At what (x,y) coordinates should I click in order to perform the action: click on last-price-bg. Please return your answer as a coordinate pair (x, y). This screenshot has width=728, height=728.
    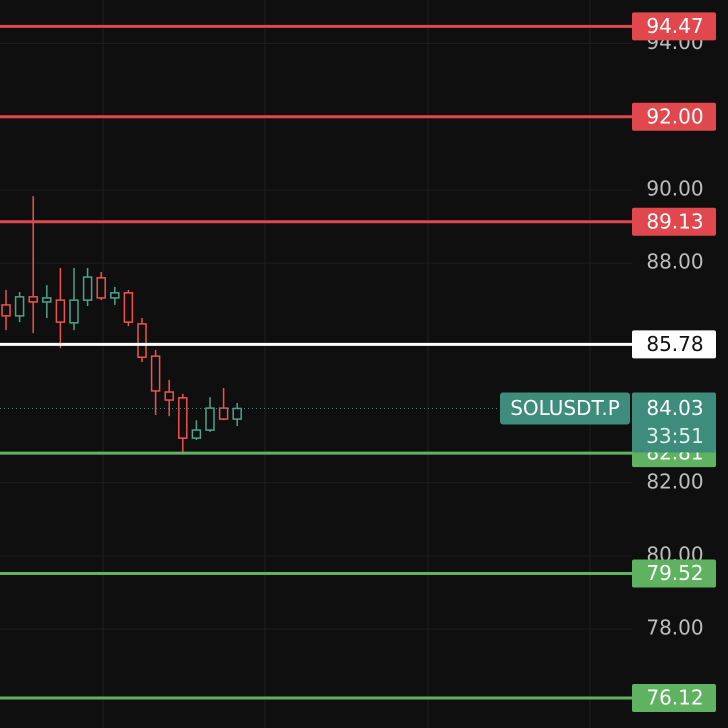
    Looking at the image, I should click on (674, 422).